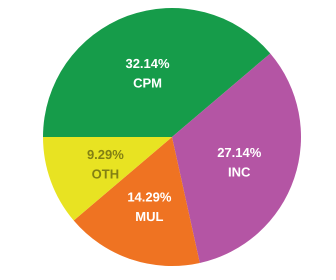 The height and width of the screenshot is (280, 336). Describe the element at coordinates (106, 174) in the screenshot. I see `slice-label: OTH` at that location.